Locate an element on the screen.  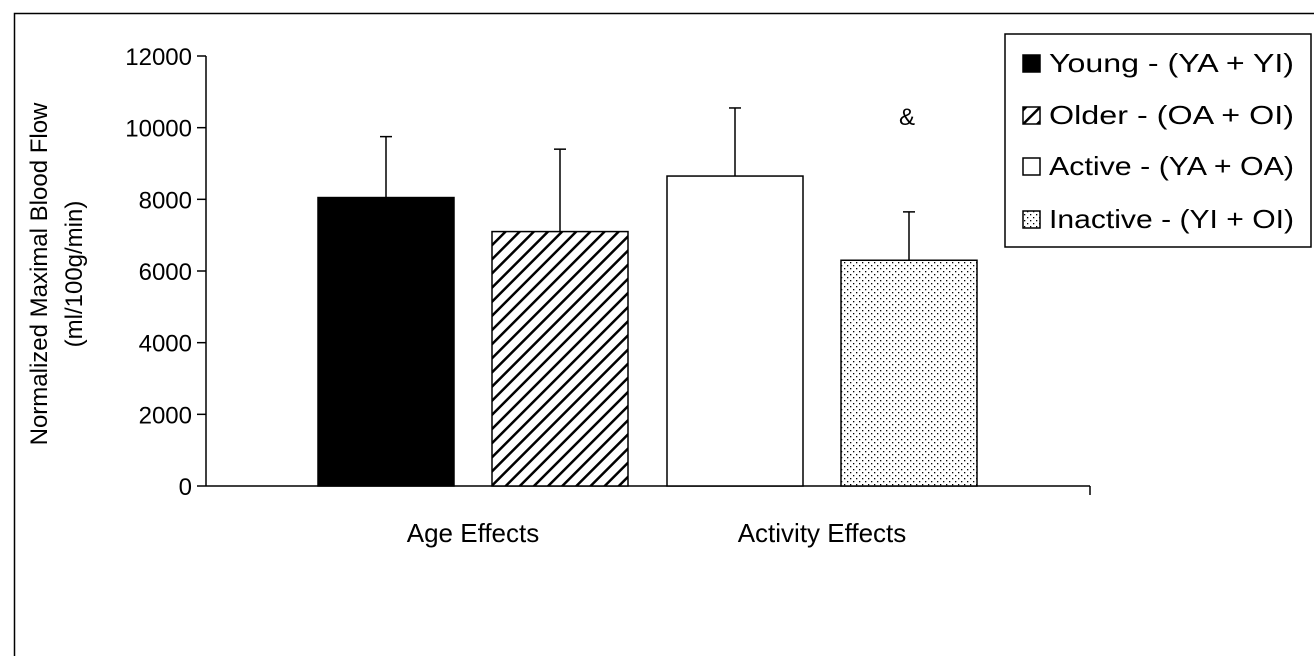
y-tick-label: 2000 is located at coordinates (165, 415).